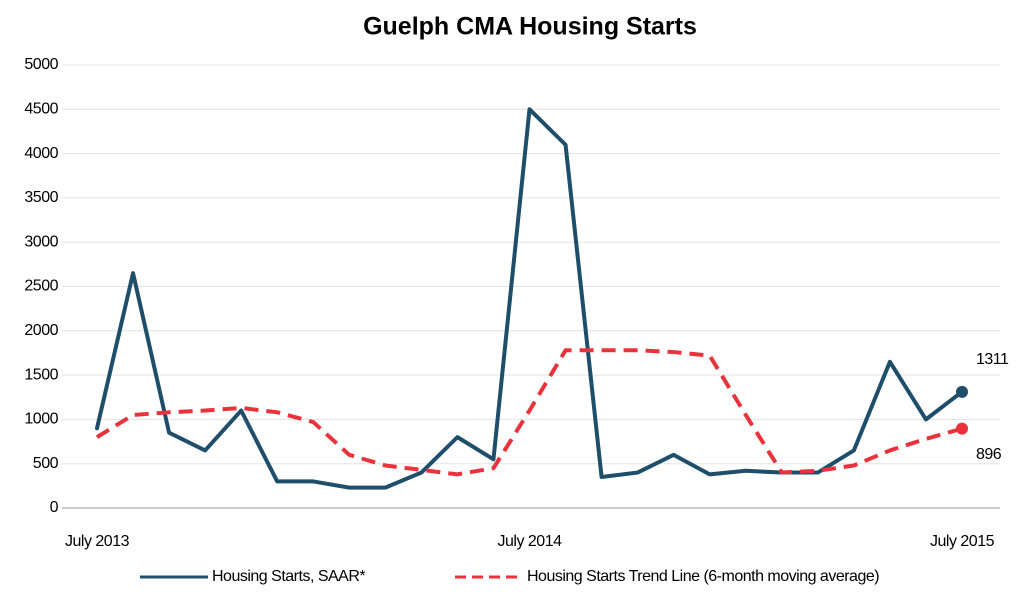 The width and height of the screenshot is (1031, 597). Describe the element at coordinates (992, 359) in the screenshot. I see `value-label: 1311` at that location.